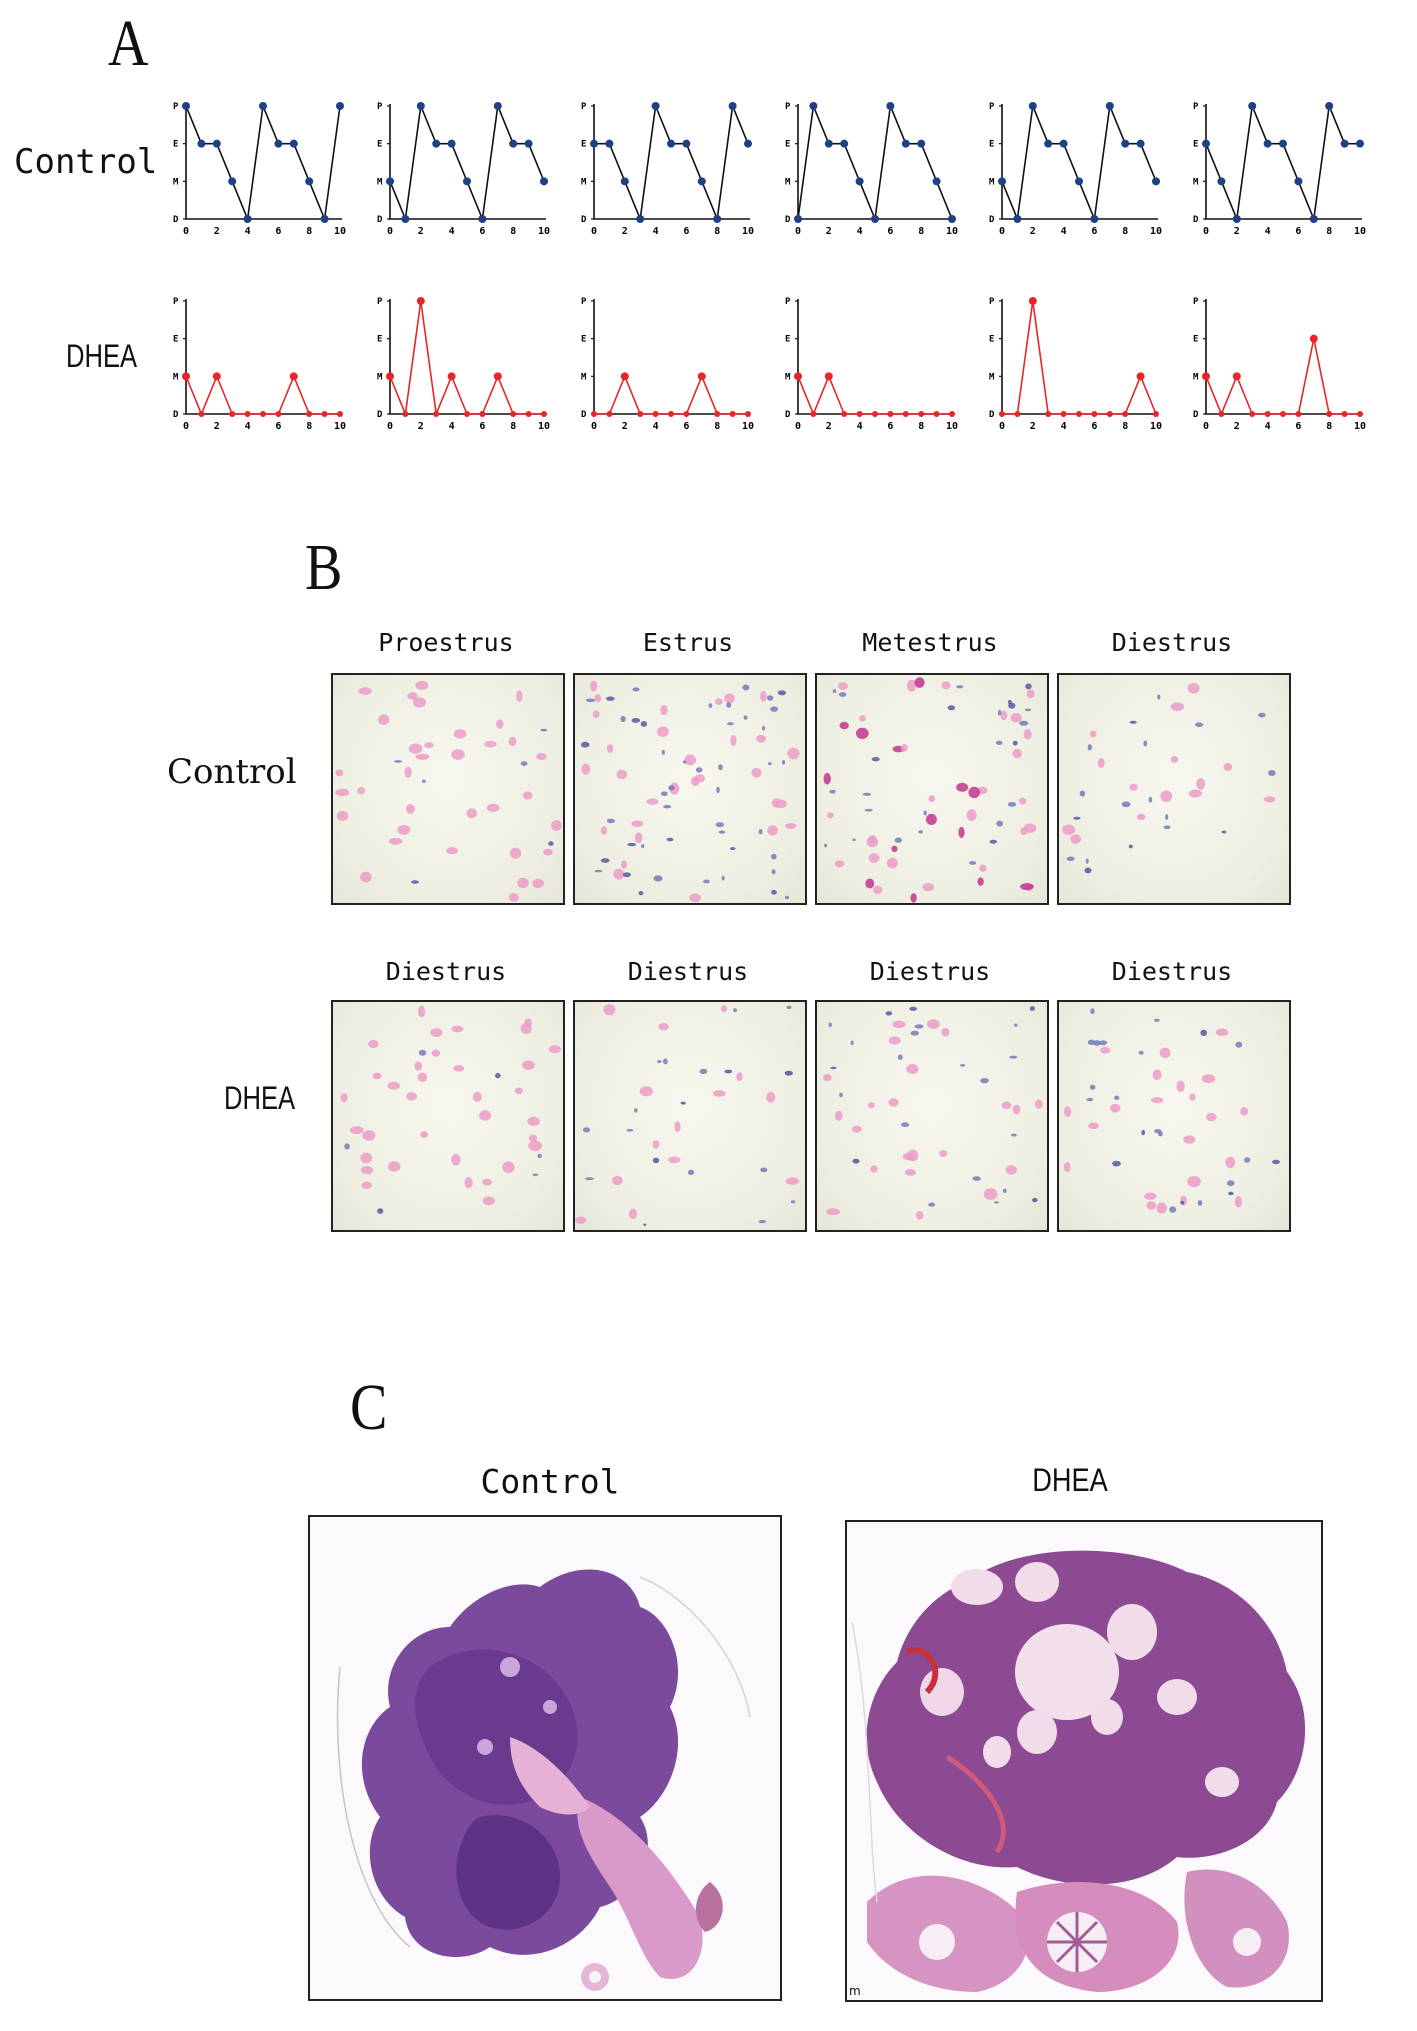 This screenshot has height=2031, width=1417. What do you see at coordinates (788, 415) in the screenshot?
I see `y-tick-label: D` at bounding box center [788, 415].